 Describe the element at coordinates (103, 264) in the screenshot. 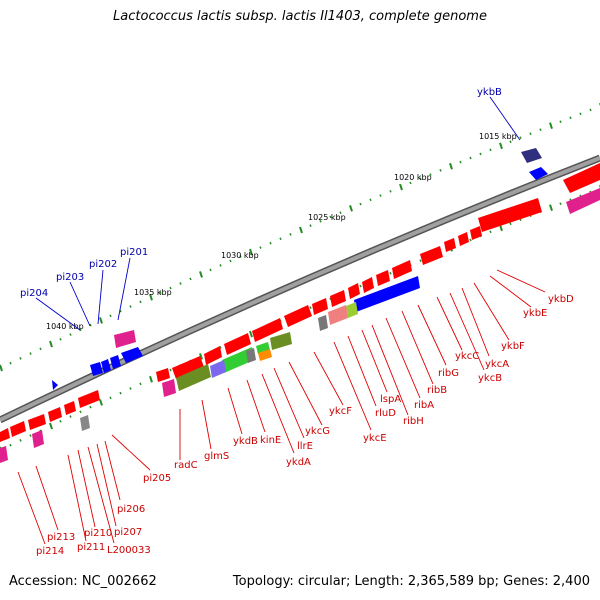

I see `label-pi202: pi202` at that location.